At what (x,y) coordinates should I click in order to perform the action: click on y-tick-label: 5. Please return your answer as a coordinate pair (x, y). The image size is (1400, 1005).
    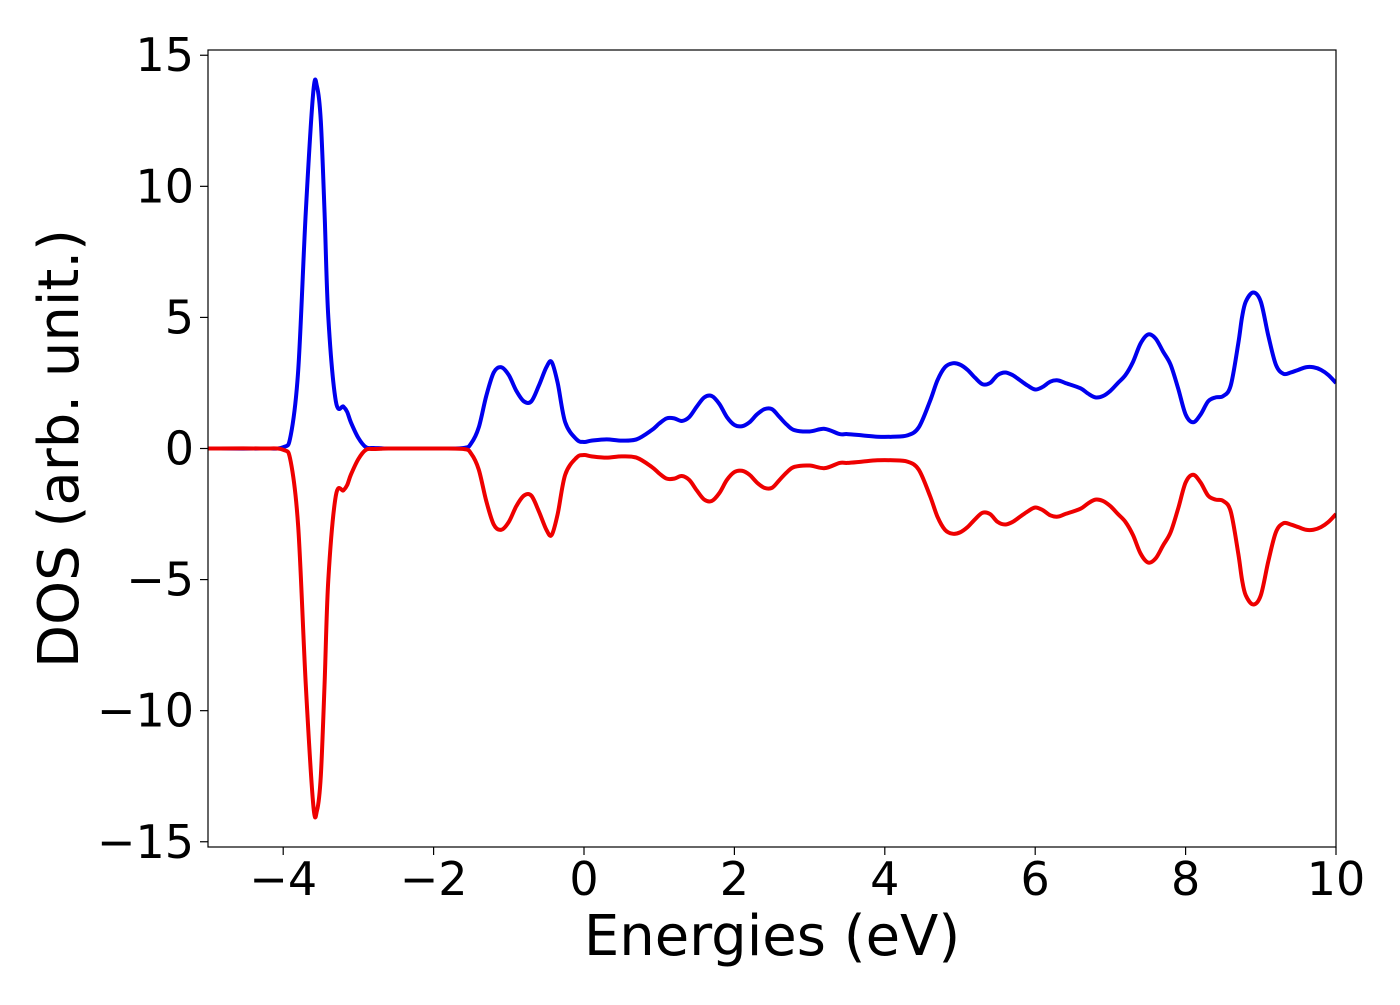
    Looking at the image, I should click on (179, 317).